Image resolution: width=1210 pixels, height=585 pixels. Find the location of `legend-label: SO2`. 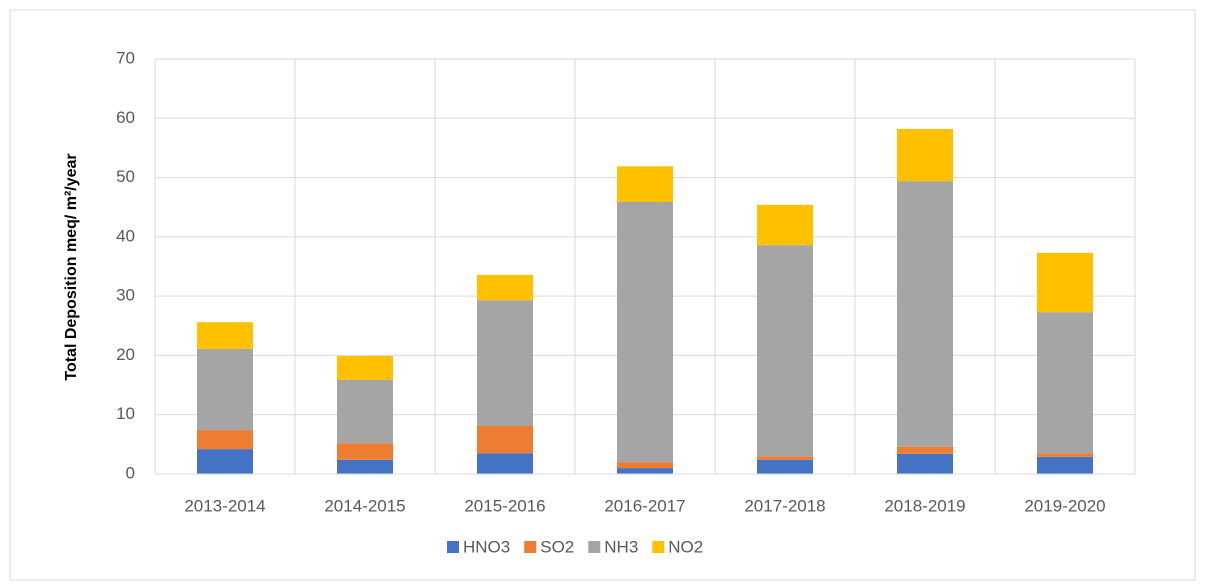

legend-label: SO2 is located at coordinates (557, 546).